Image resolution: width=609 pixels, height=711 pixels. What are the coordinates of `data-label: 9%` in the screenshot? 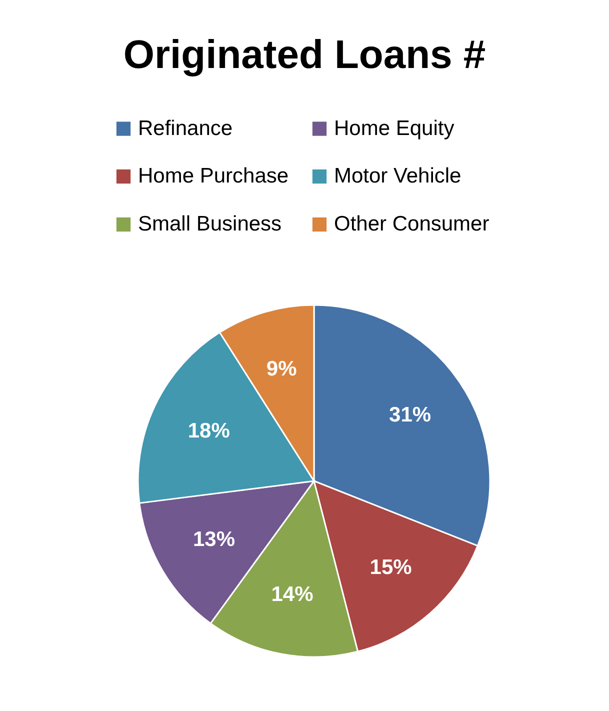 It's located at (282, 368).